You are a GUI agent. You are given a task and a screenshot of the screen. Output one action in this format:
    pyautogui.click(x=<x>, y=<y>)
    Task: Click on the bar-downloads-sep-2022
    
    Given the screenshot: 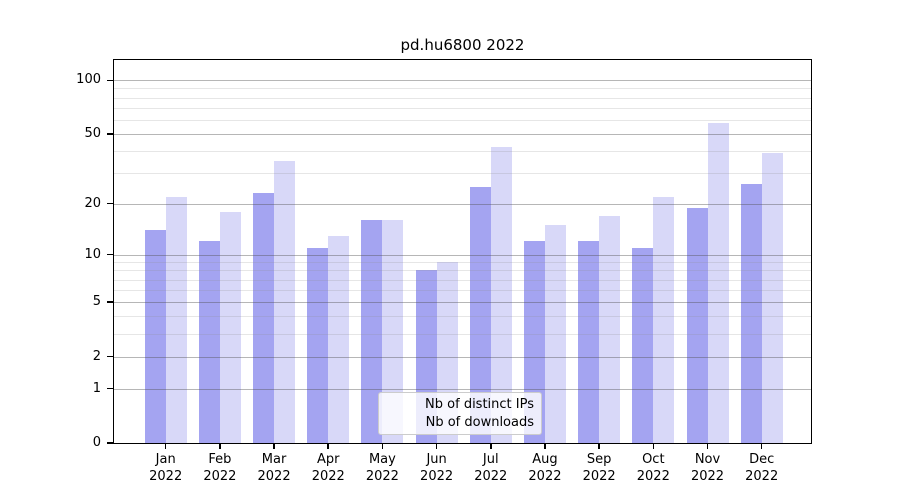 What is the action you would take?
    pyautogui.click(x=610, y=329)
    